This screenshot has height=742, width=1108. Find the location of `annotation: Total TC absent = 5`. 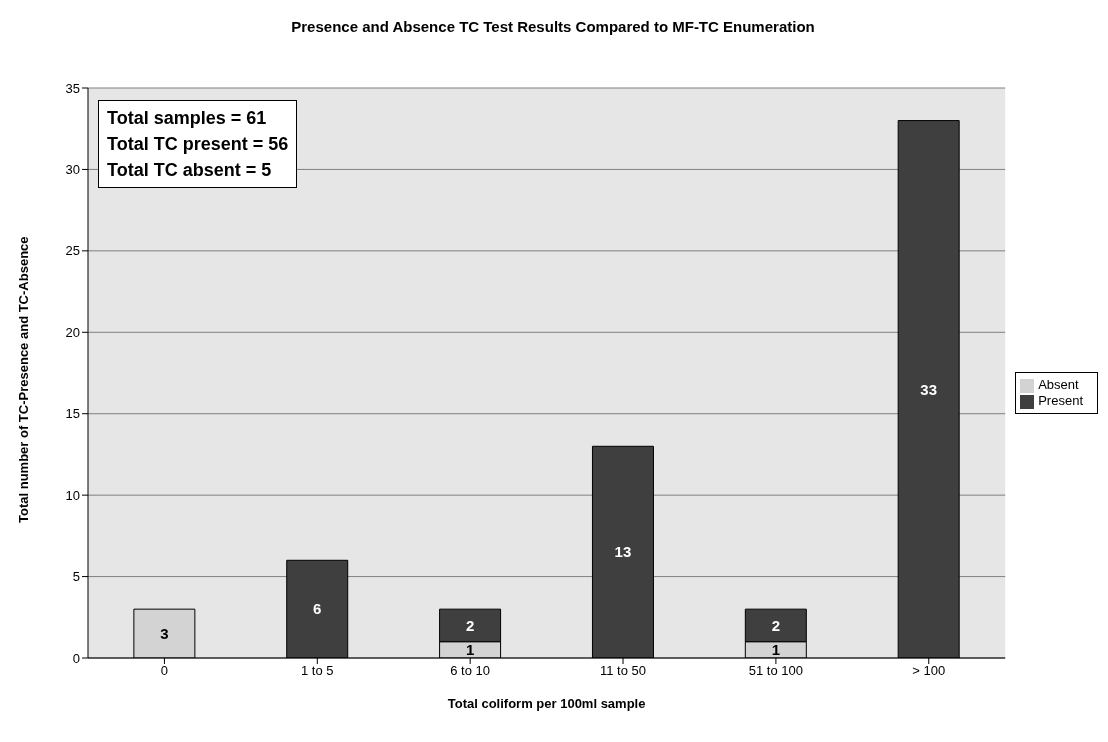

annotation: Total TC absent = 5 is located at coordinates (190, 170).